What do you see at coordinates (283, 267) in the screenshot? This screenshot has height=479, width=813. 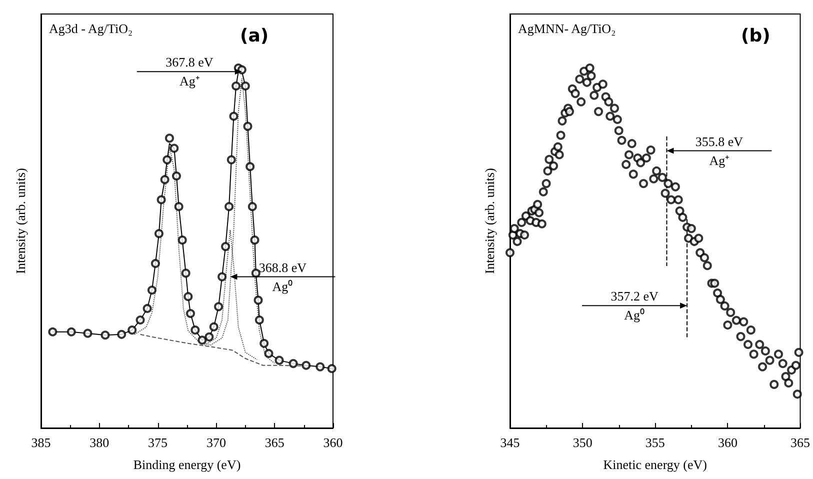 I see `annotation: 368.8 eV` at bounding box center [283, 267].